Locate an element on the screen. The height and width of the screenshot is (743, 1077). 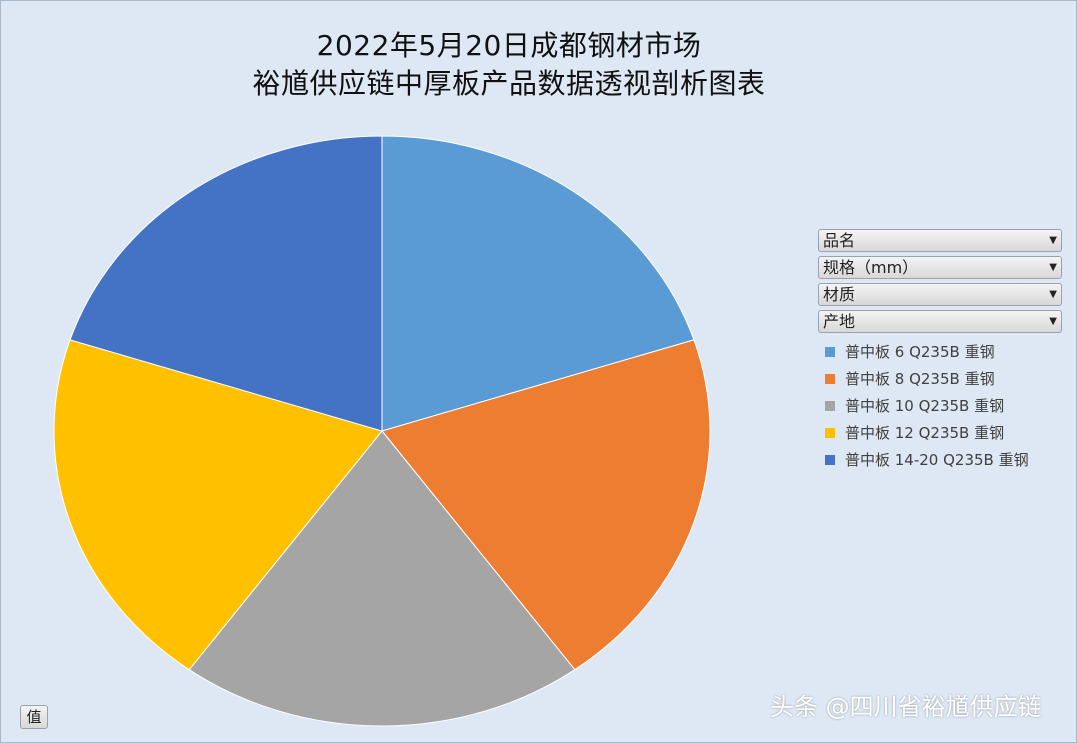
filter-label: 产地 is located at coordinates (839, 321).